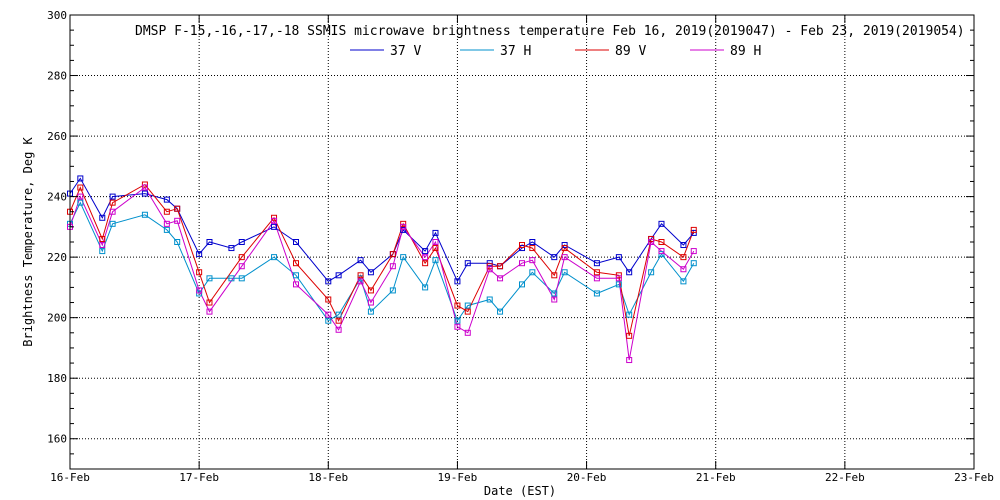 Image resolution: width=1000 pixels, height=500 pixels. Describe the element at coordinates (70, 477) in the screenshot. I see `x-tick-label: 16-Feb` at that location.